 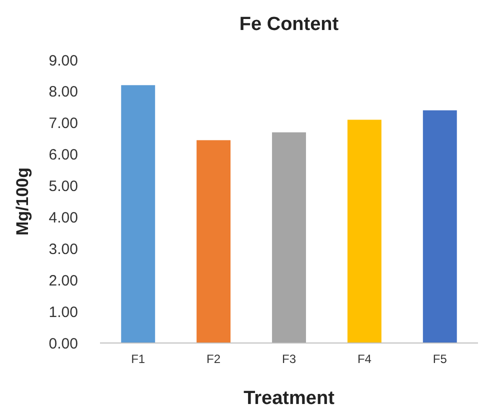 I want to click on y-tick-label: 5.00, so click(x=63, y=187).